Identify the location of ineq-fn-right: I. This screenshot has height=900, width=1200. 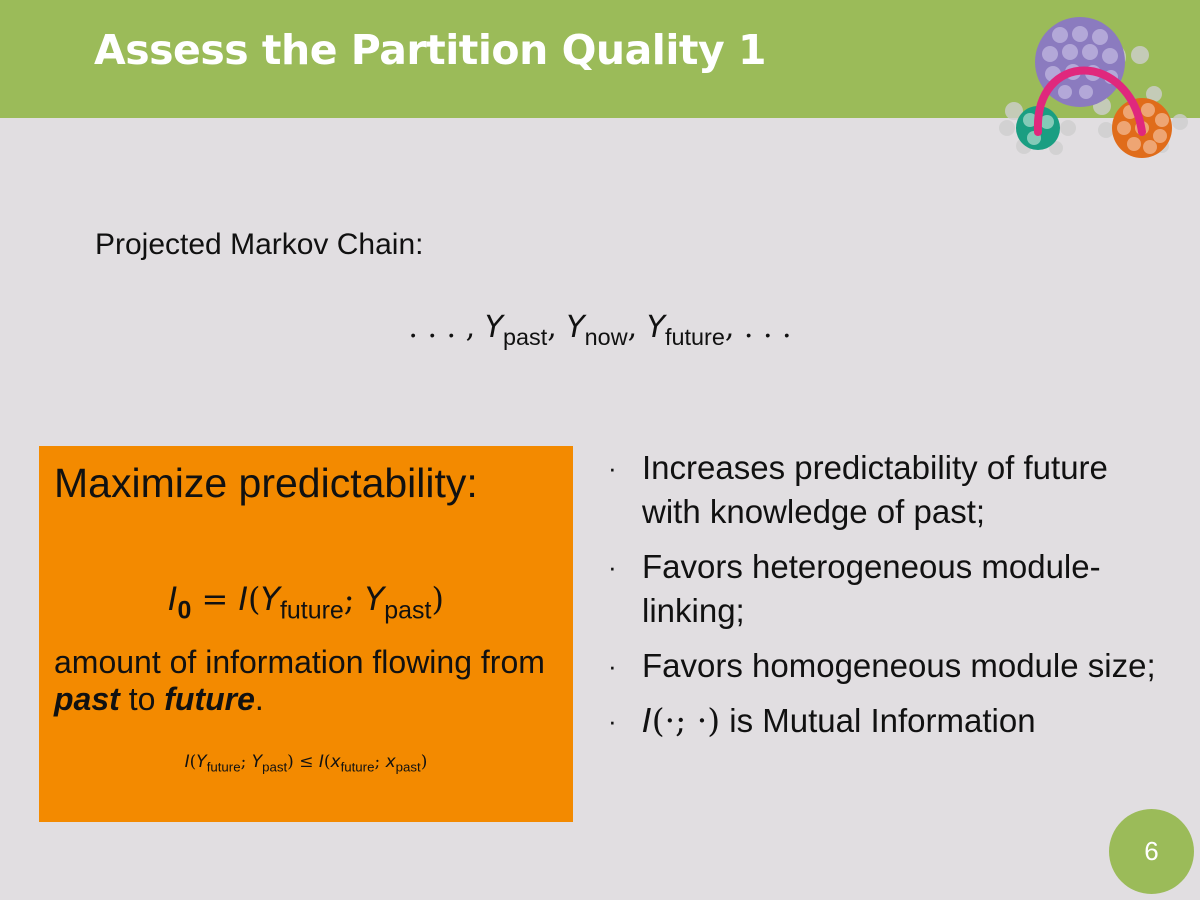
(321, 762).